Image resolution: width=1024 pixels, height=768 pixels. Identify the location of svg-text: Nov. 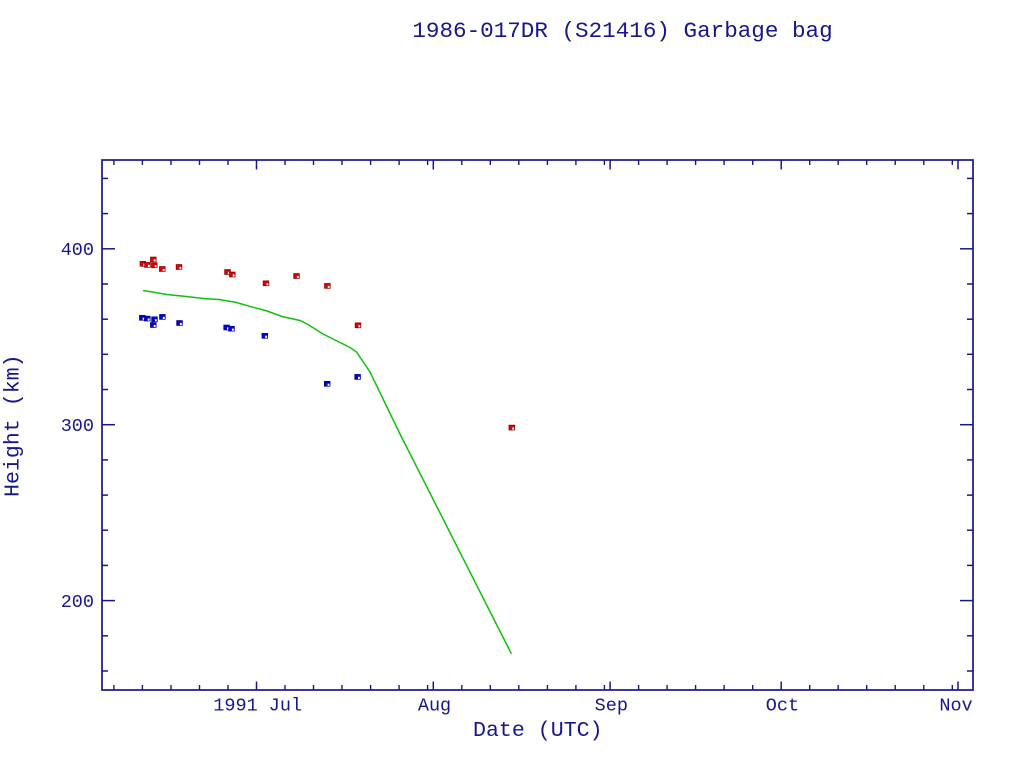
(955, 706).